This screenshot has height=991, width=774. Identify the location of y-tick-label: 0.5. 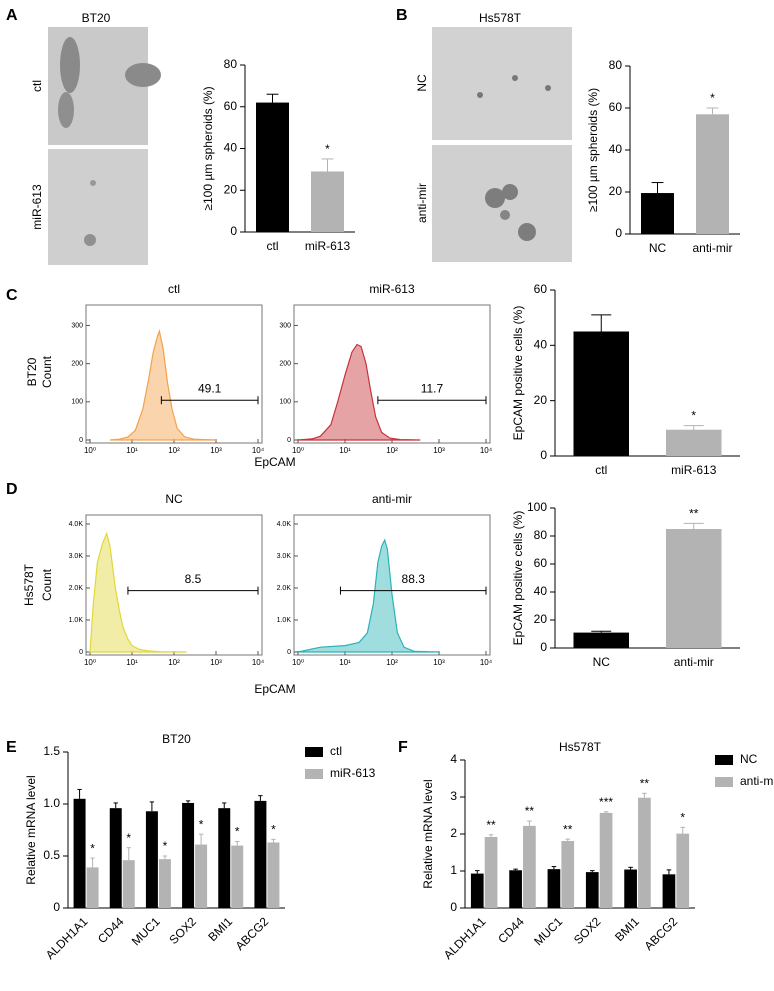
(51, 855).